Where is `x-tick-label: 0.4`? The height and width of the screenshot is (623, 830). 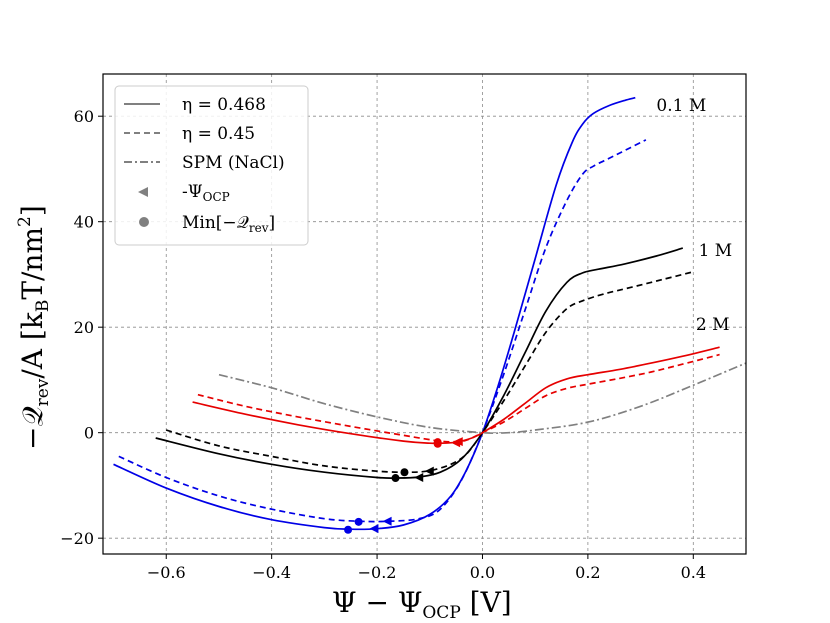
x-tick-label: 0.4 is located at coordinates (693, 572).